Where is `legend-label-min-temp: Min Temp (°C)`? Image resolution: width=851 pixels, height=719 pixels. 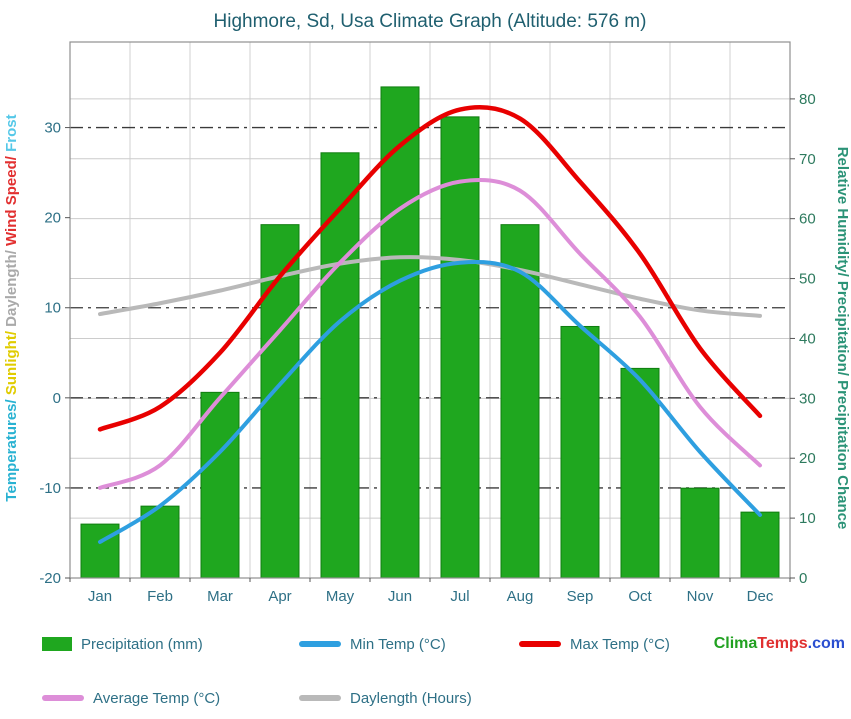 legend-label-min-temp: Min Temp (°C) is located at coordinates (398, 644).